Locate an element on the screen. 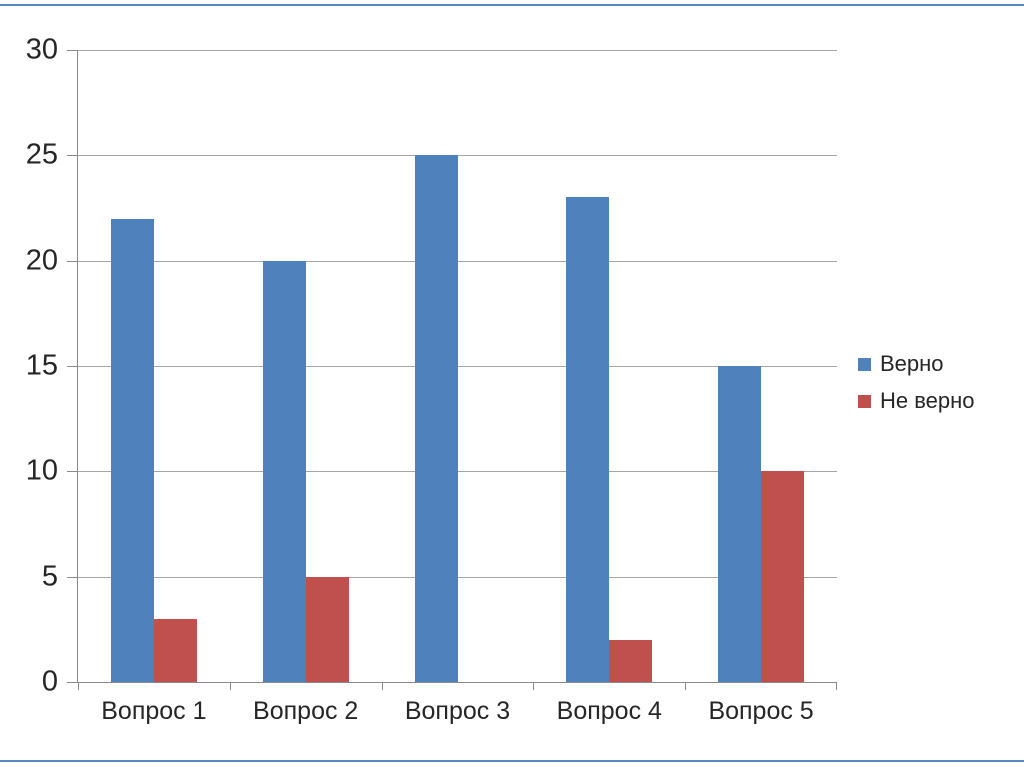 This screenshot has height=767, width=1024. bar-Не верно-Вопрос 4 is located at coordinates (631, 660).